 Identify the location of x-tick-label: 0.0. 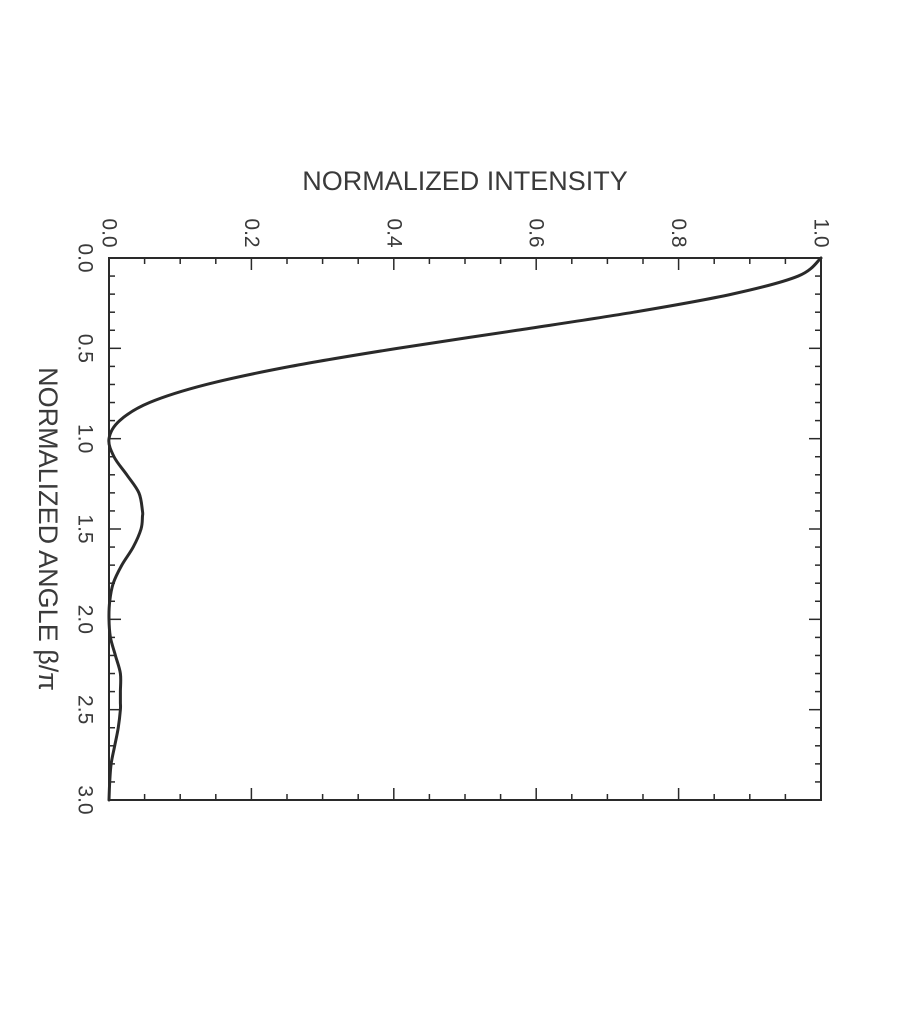
(85, 257).